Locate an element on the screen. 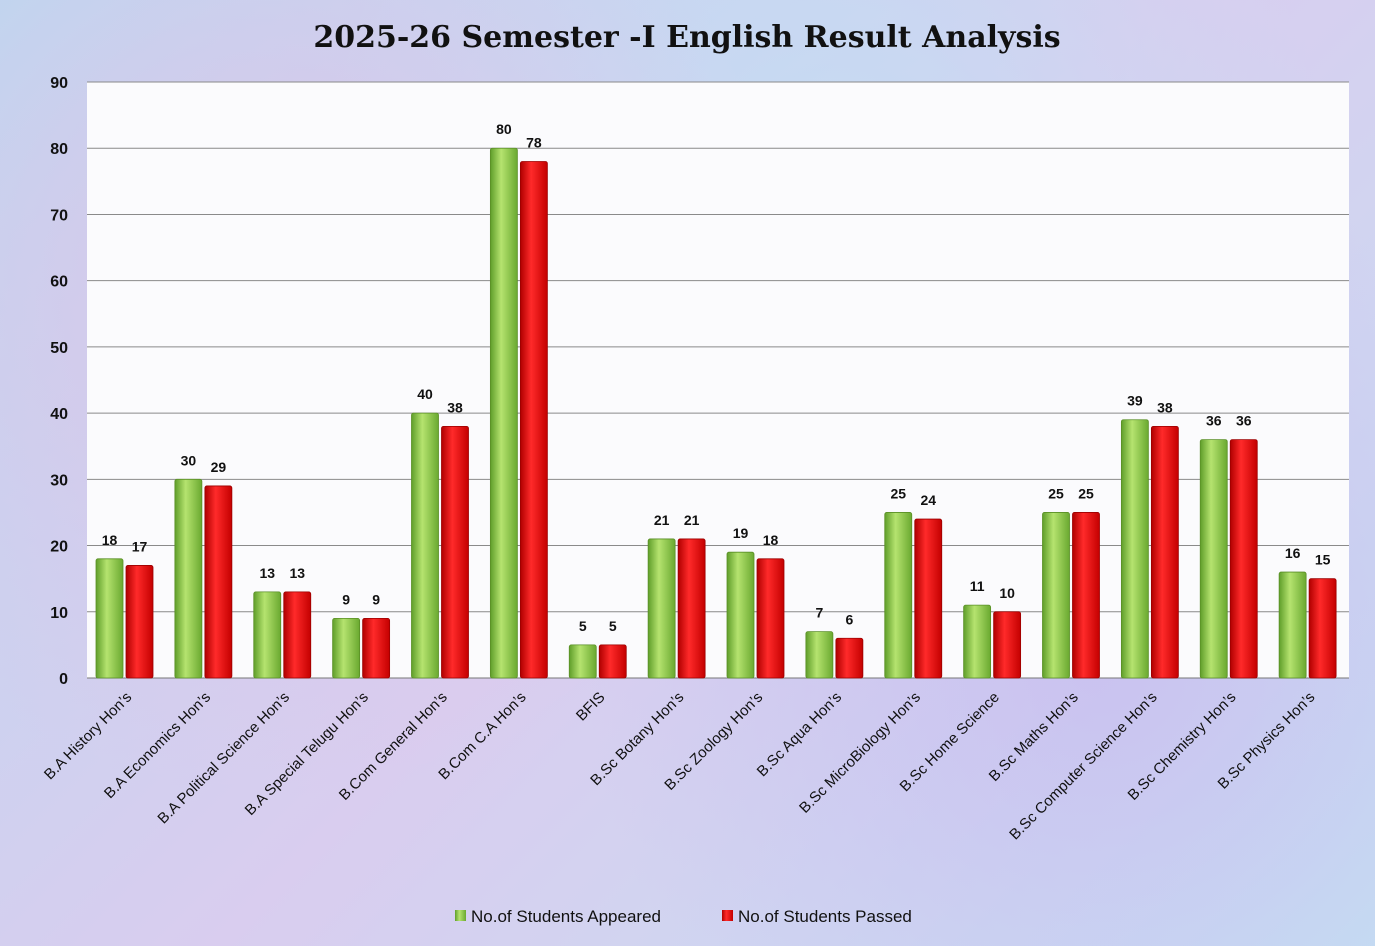 This screenshot has height=946, width=1375. y-tick-label: 60 is located at coordinates (59, 282).